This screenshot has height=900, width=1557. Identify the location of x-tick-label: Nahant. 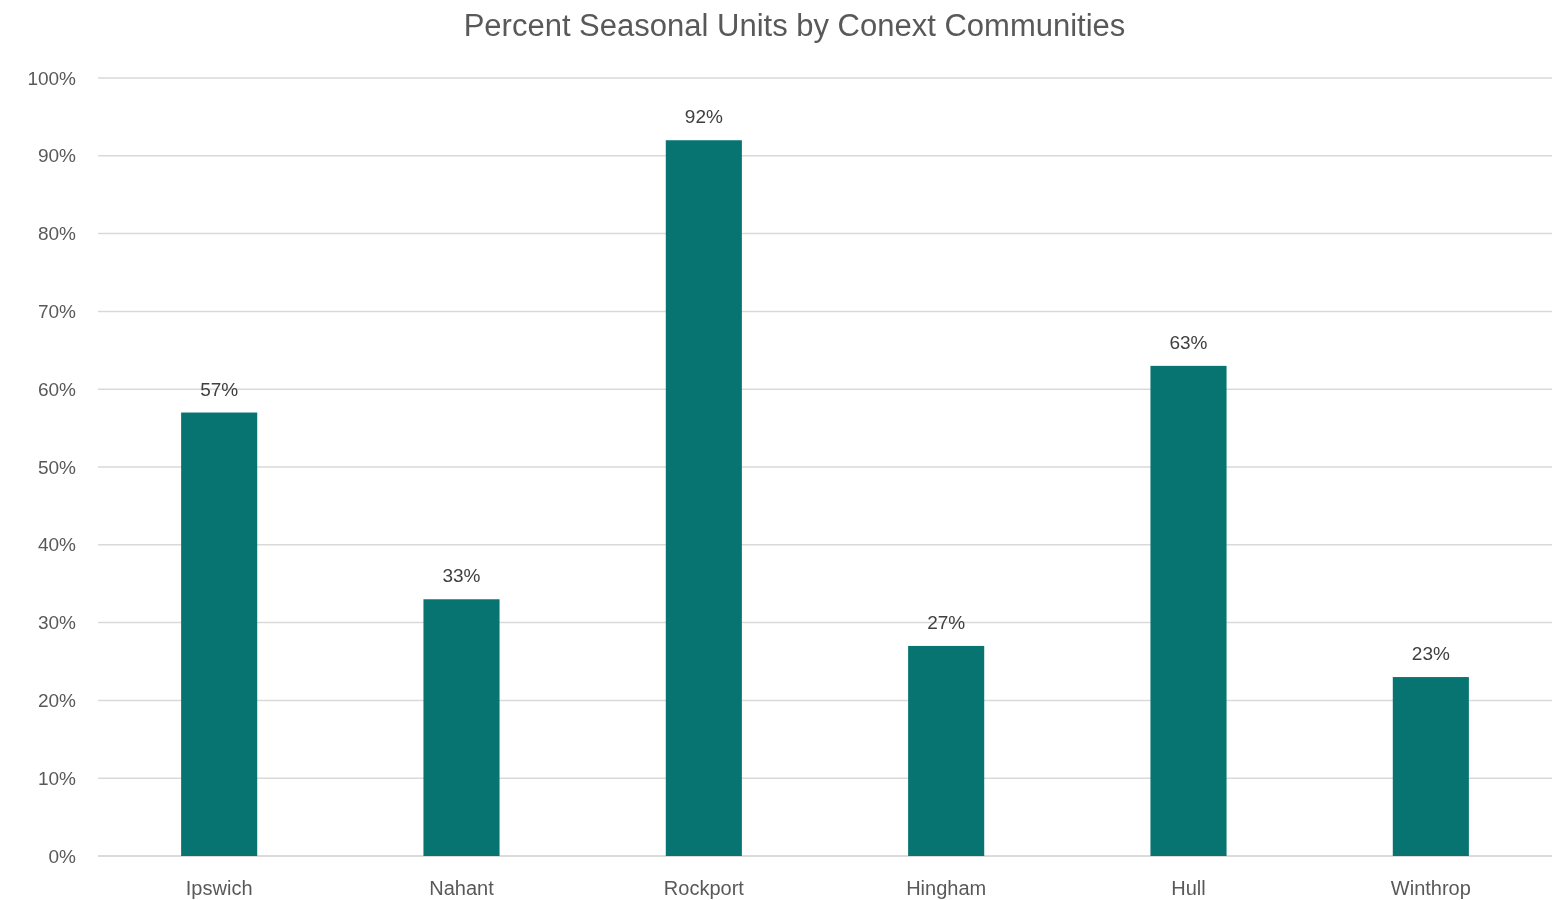
(462, 888).